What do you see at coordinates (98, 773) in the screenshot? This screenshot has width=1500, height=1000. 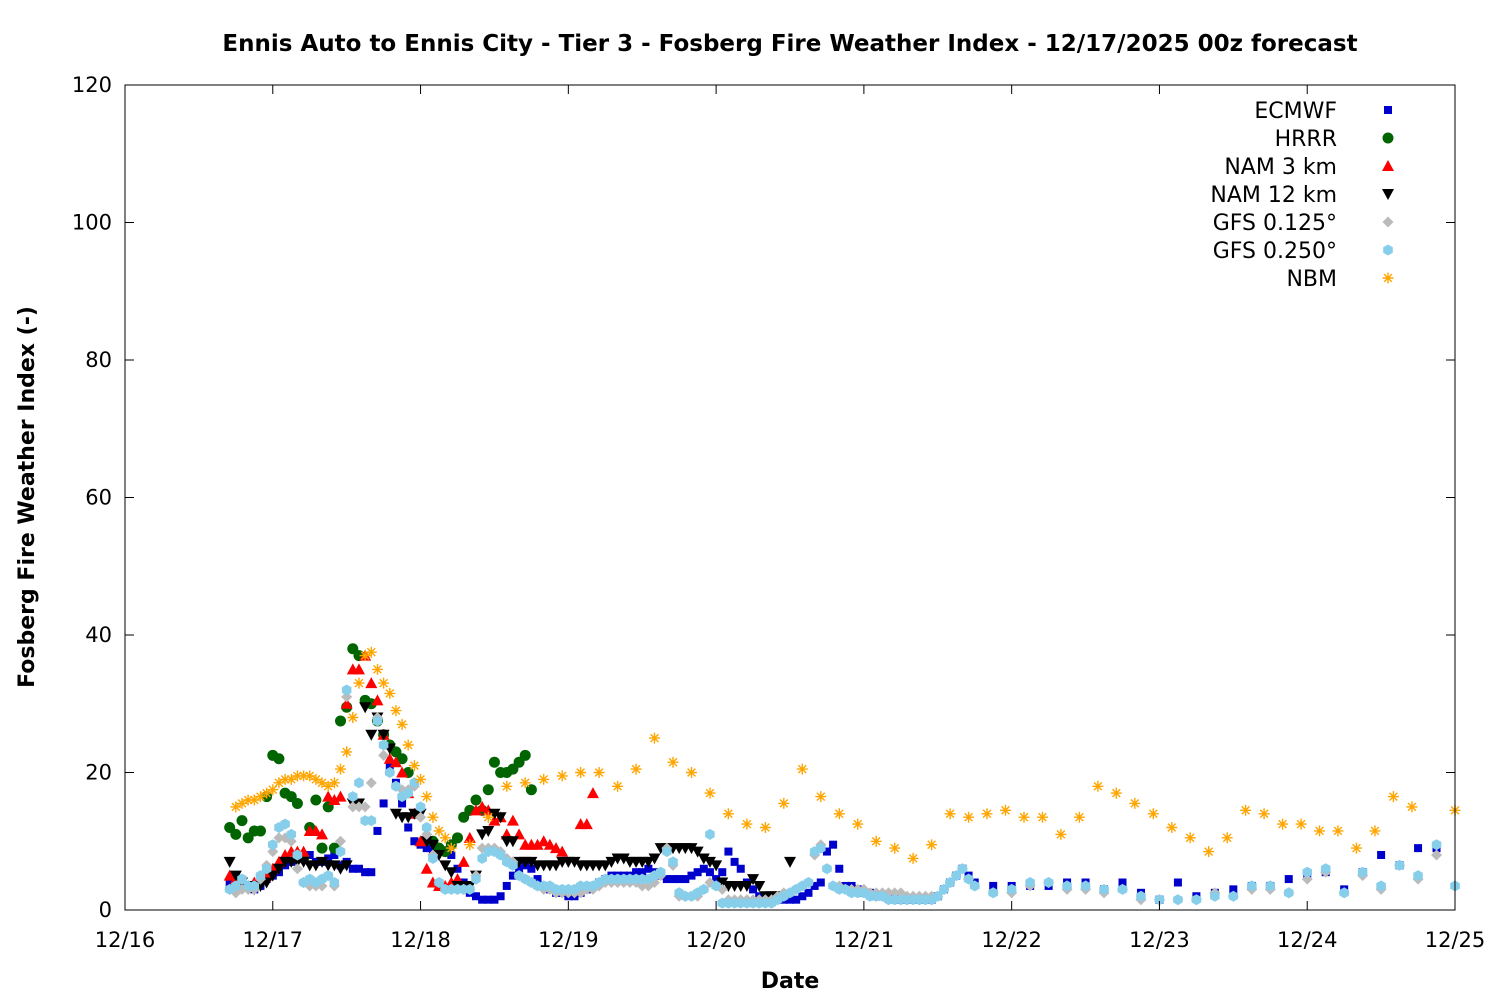 I see `y-tick-label: 20` at bounding box center [98, 773].